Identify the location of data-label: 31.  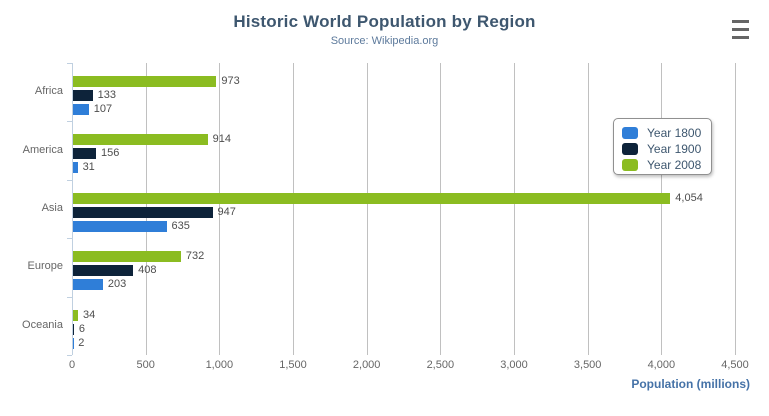
(88, 167).